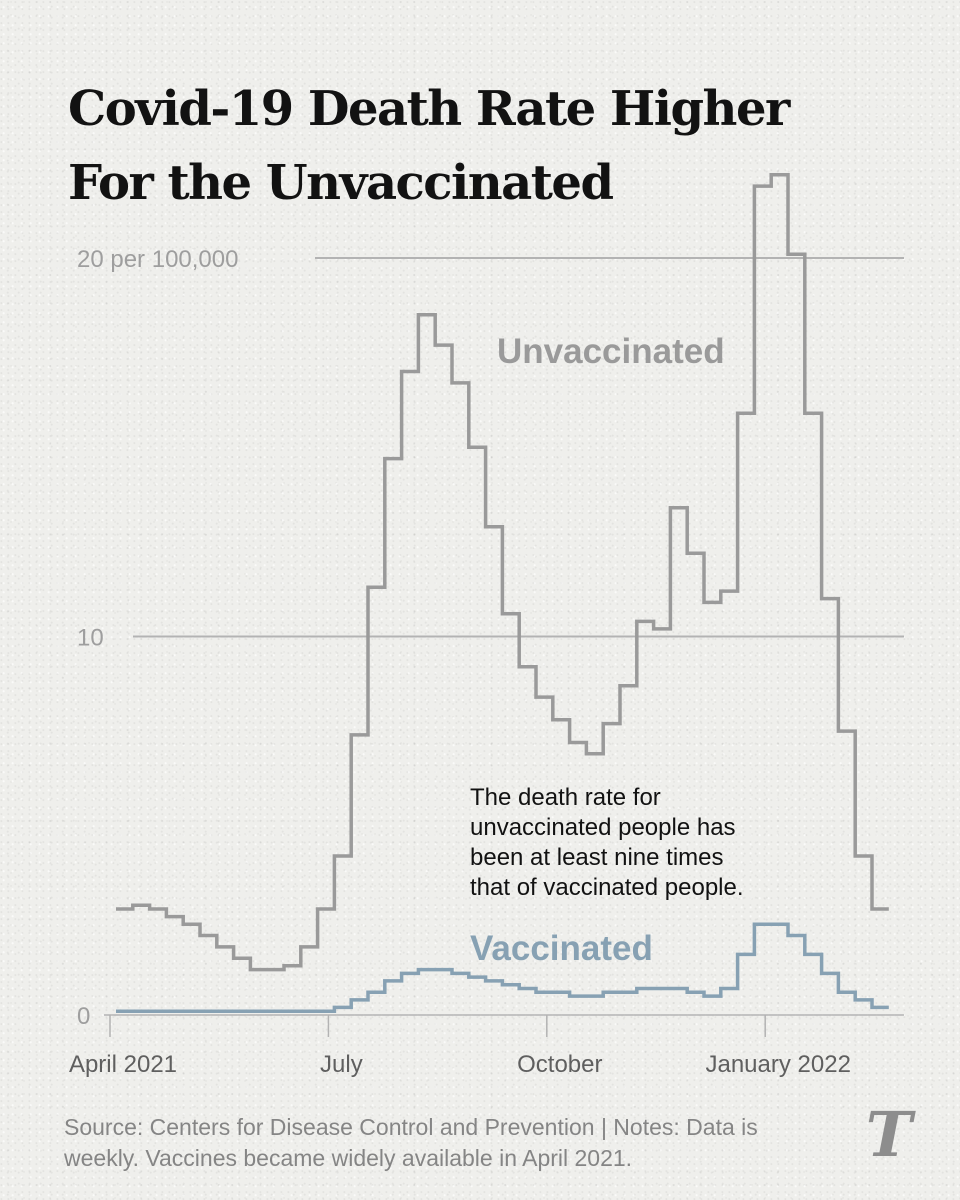 The image size is (960, 1200). I want to click on vaccinated-series-label: Vaccinated, so click(561, 948).